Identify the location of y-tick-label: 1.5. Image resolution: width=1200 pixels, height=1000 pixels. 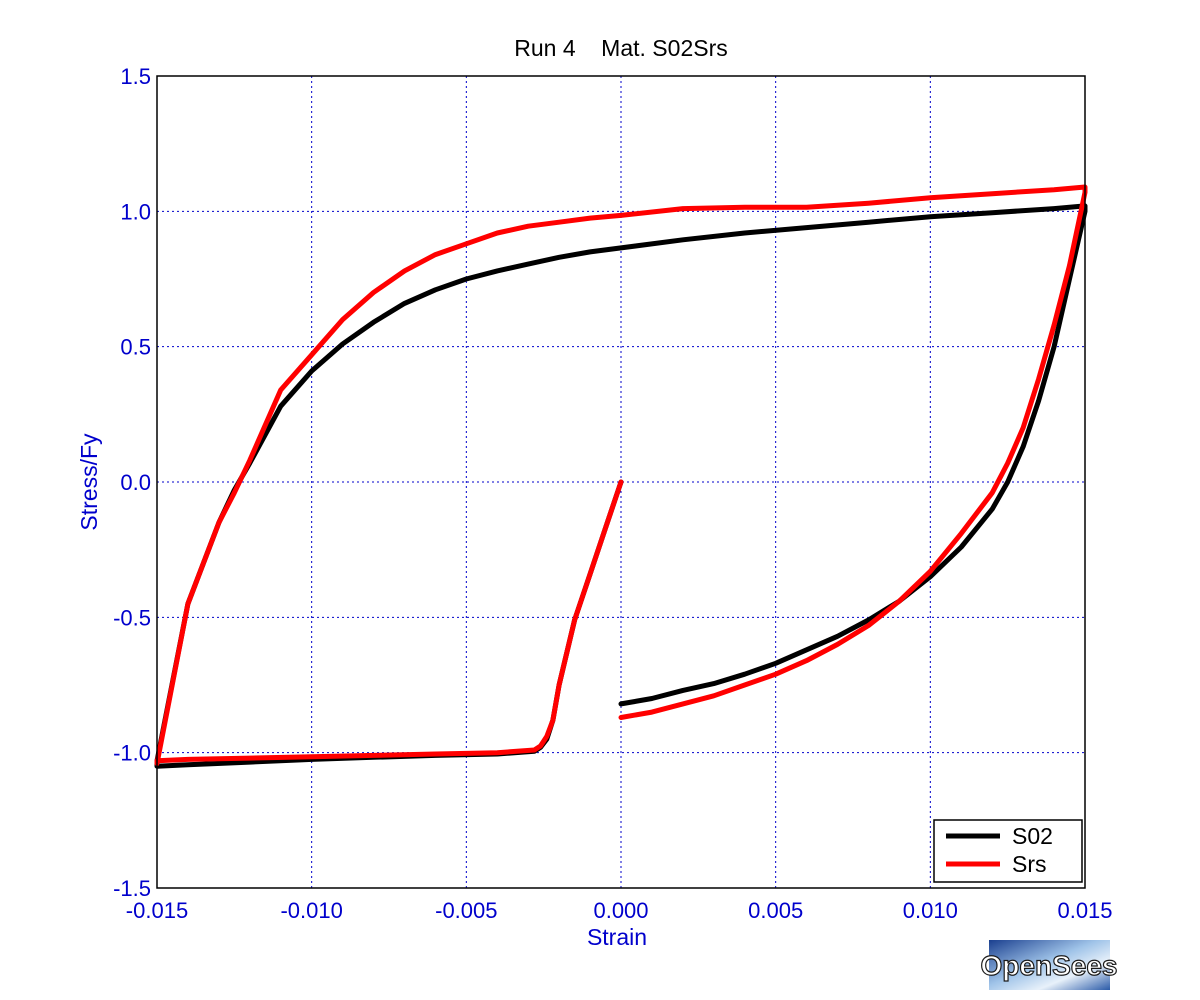
(135, 76).